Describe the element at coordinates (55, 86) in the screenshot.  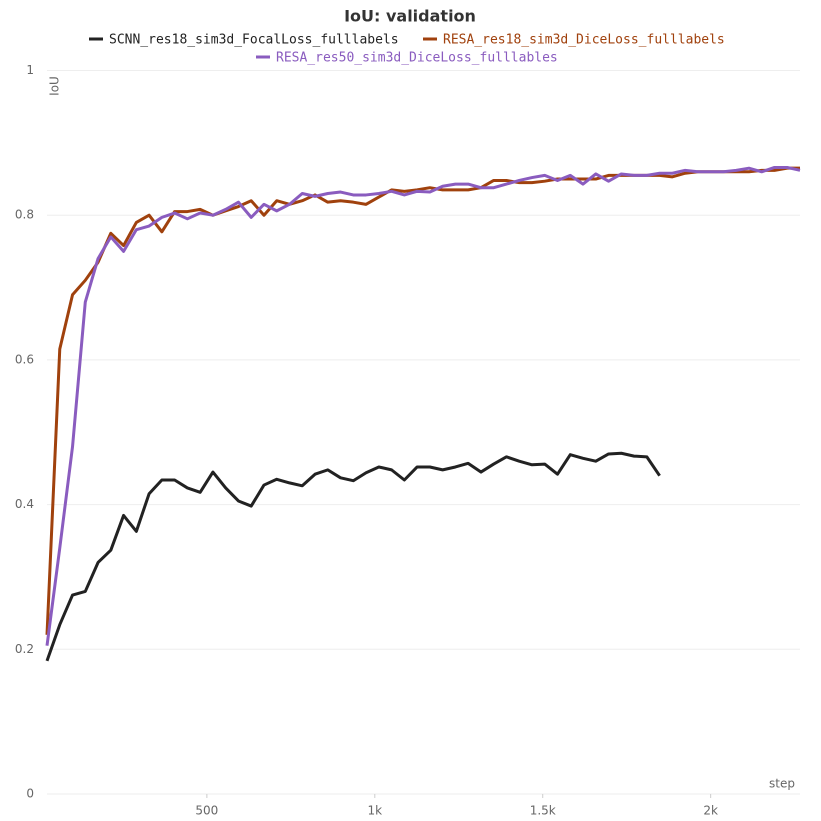
I see `y-axis-label: IoU` at that location.